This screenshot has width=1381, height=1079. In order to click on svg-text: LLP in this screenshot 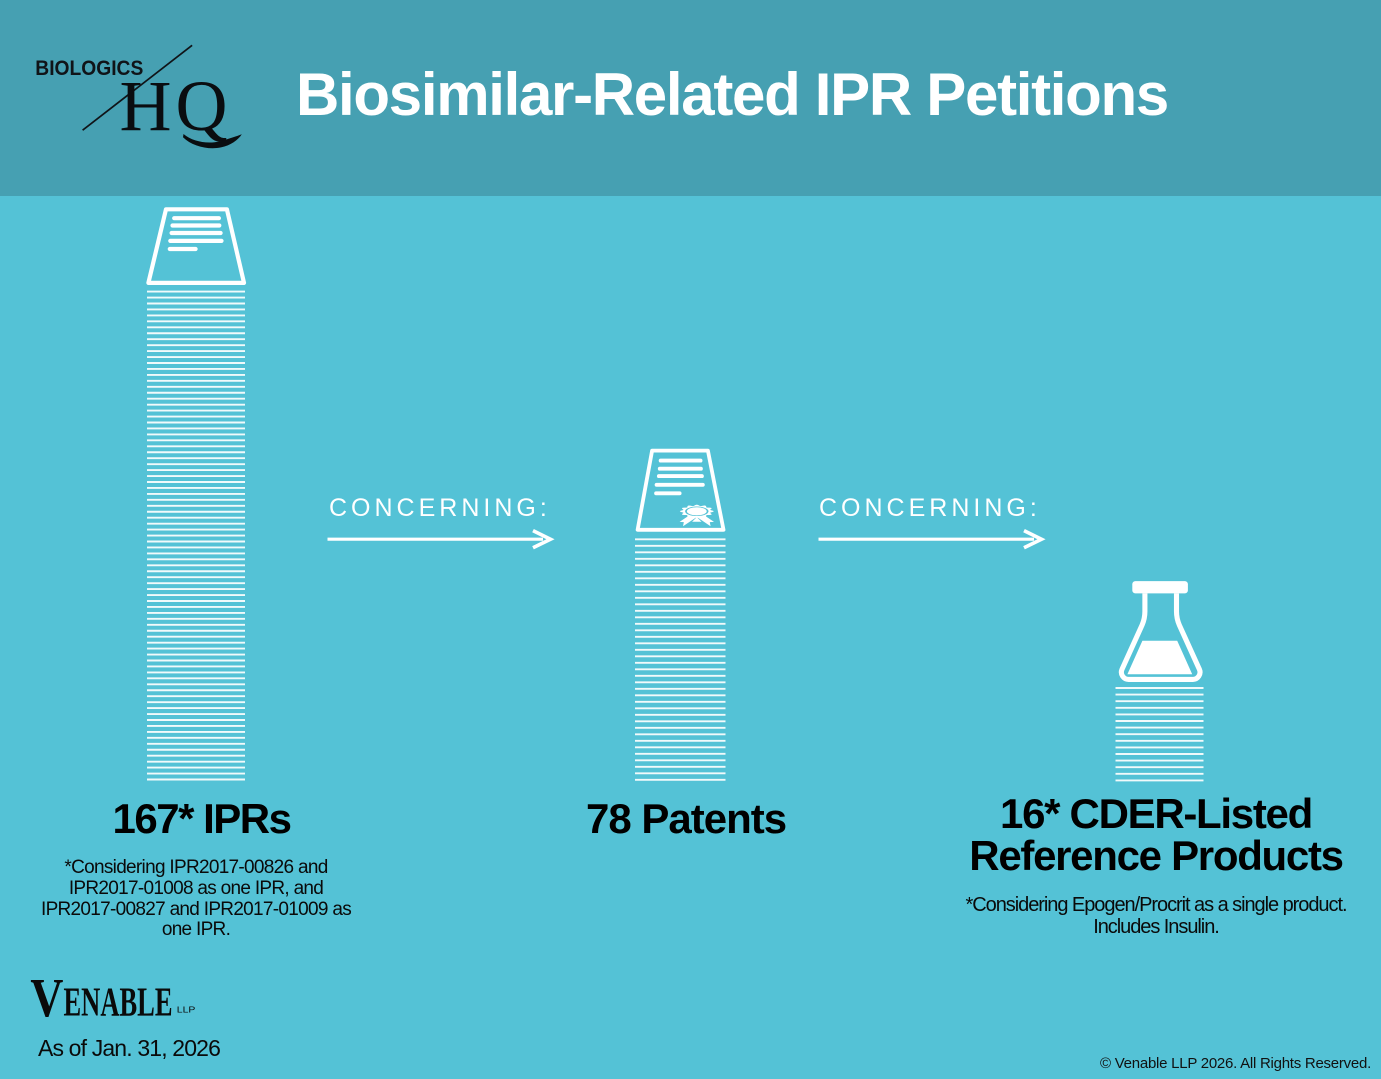, I will do `click(186, 1010)`.